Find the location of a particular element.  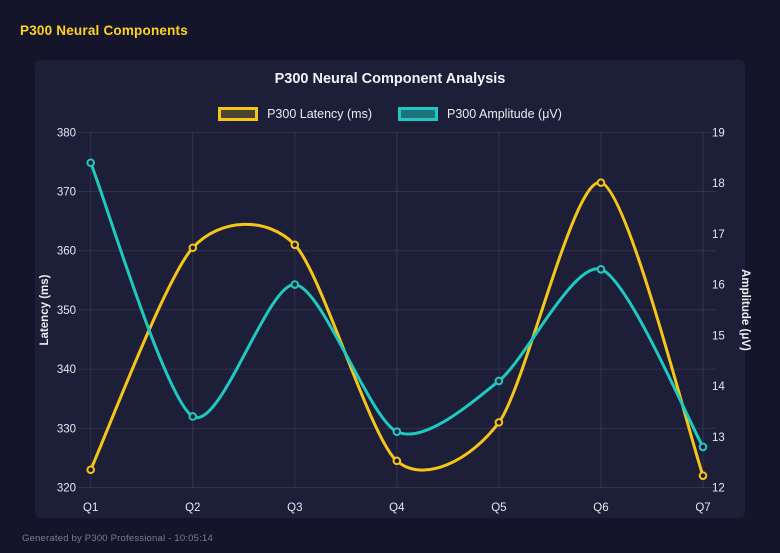

x-axis-category-label: Q6 is located at coordinates (600, 508).